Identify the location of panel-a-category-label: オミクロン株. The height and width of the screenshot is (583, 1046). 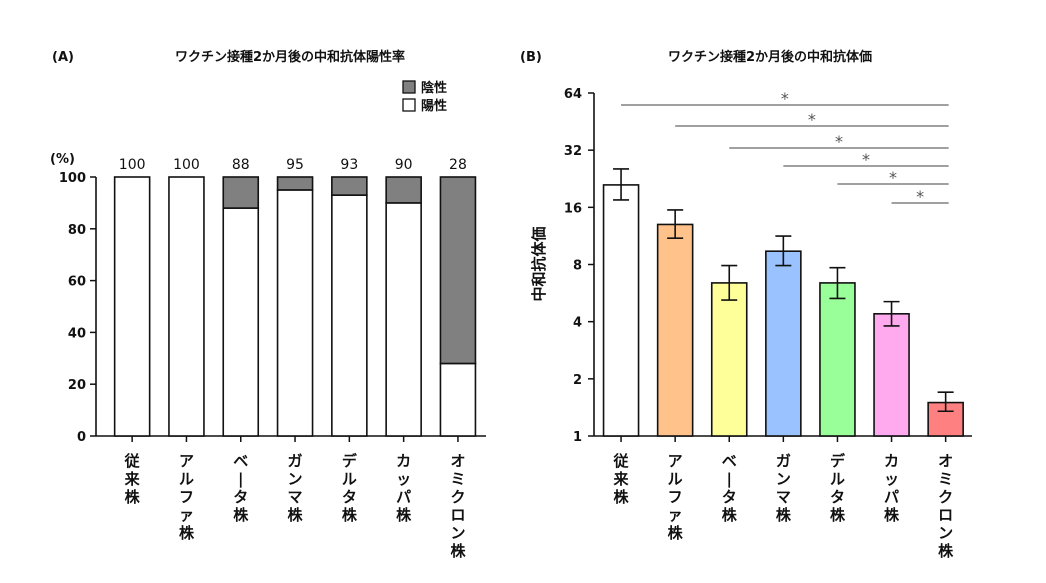
(458, 506).